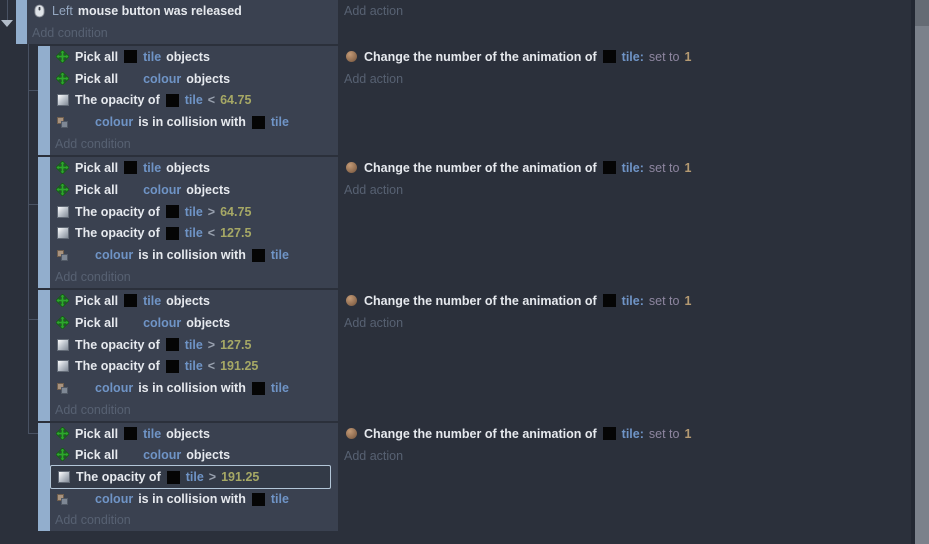 The width and height of the screenshot is (929, 544). I want to click on condition-row: The opacity of tile <64.75, so click(194, 101).